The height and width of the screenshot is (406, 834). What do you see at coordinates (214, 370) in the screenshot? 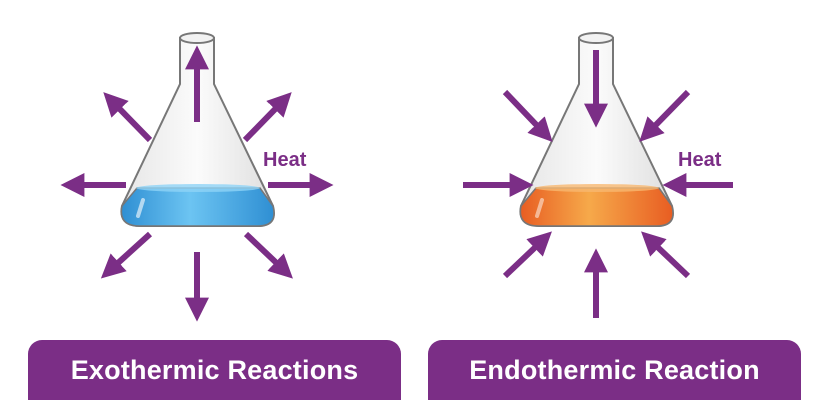
I see `exothermic-title: Exothermic Reactions` at bounding box center [214, 370].